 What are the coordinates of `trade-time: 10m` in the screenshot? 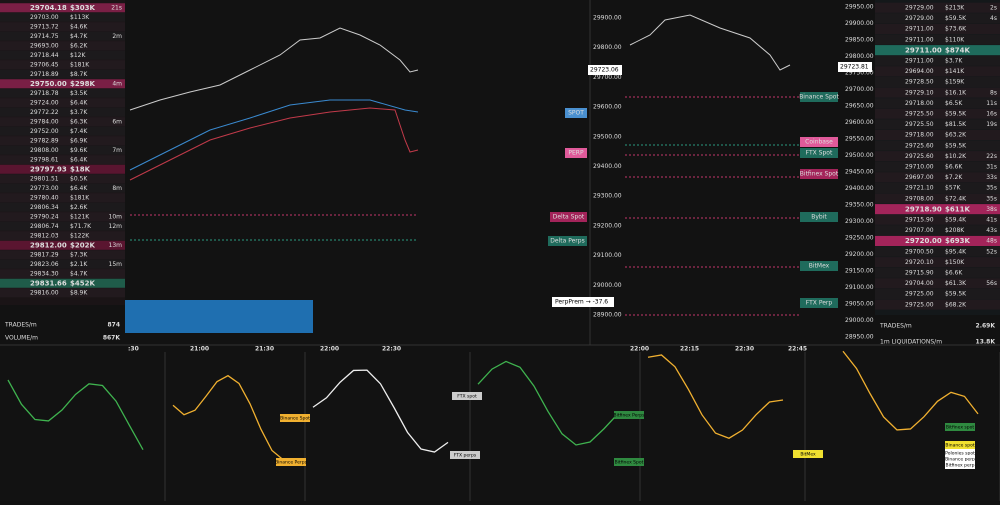 It's located at (116, 217).